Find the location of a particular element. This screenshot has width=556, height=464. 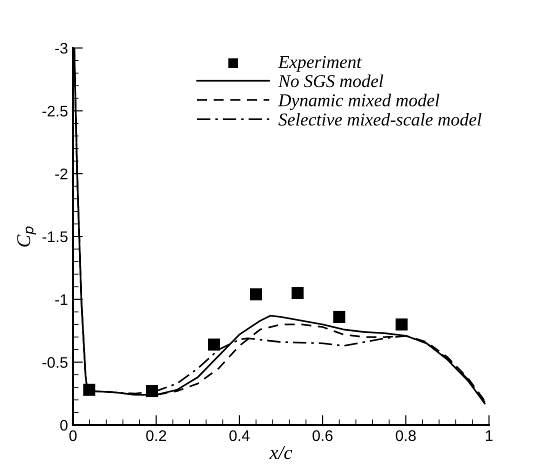

y-tick-label: -3 is located at coordinates (61, 48).